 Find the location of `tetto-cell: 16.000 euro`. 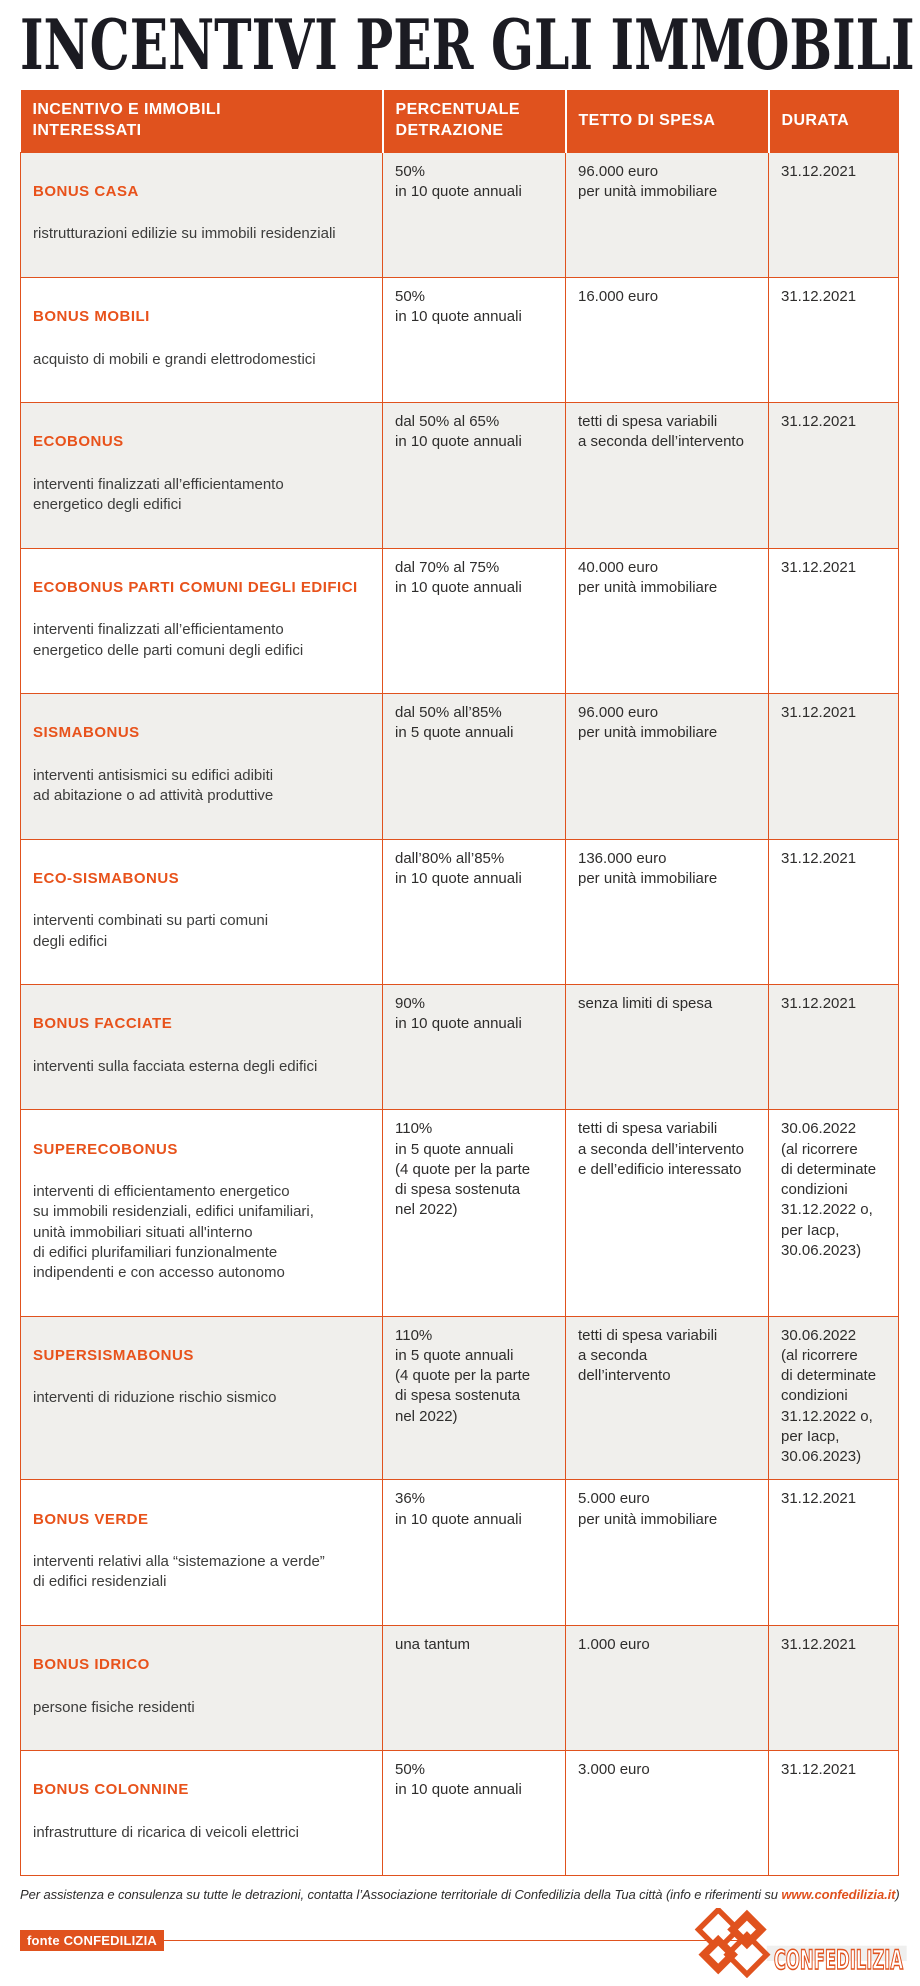

tetto-cell: 16.000 euro is located at coordinates (667, 340).